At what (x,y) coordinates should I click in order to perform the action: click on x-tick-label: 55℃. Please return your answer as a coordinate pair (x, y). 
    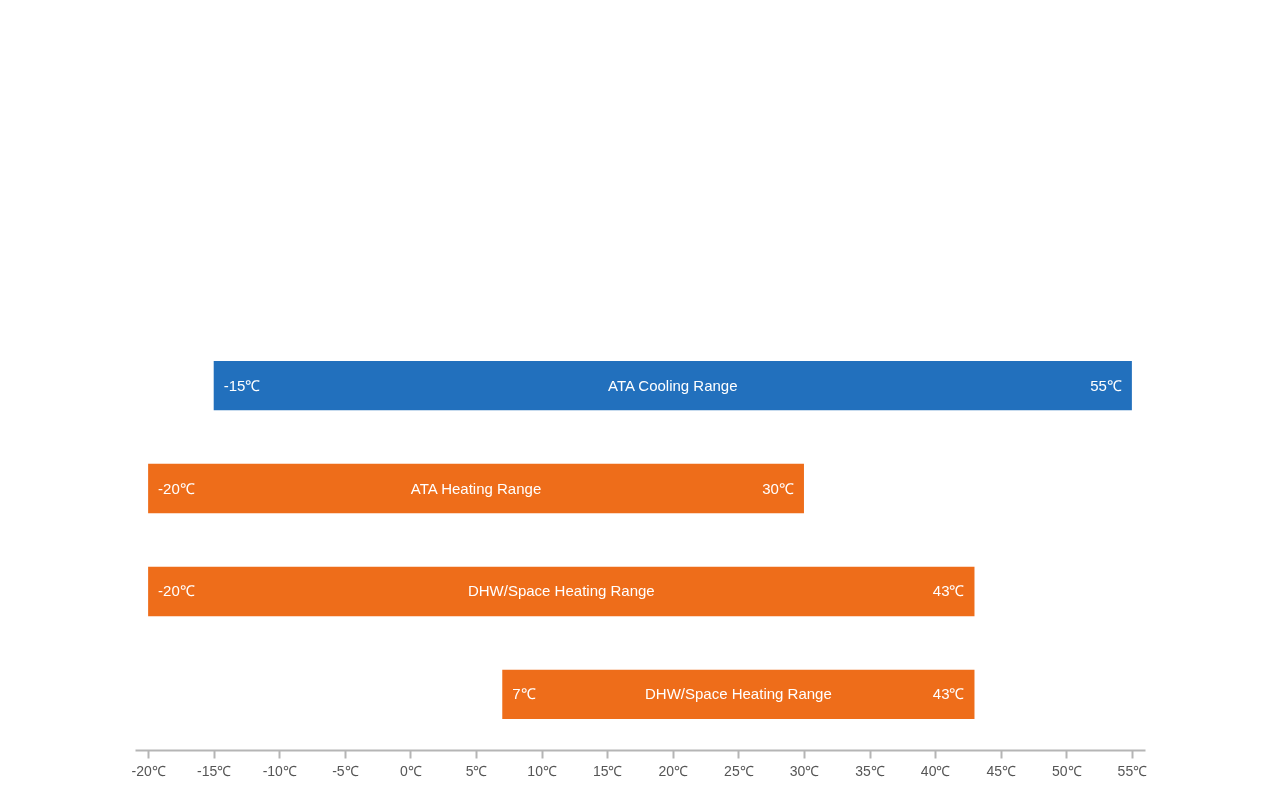
    Looking at the image, I should click on (1132, 770).